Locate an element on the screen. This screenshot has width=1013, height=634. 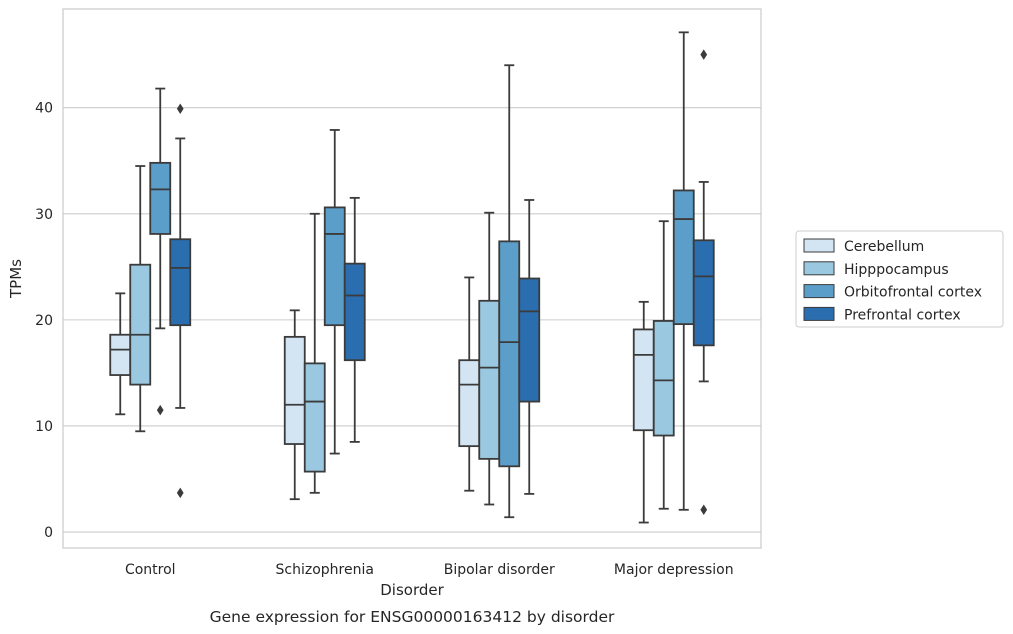
y-tick-label: 10 is located at coordinates (44, 427).